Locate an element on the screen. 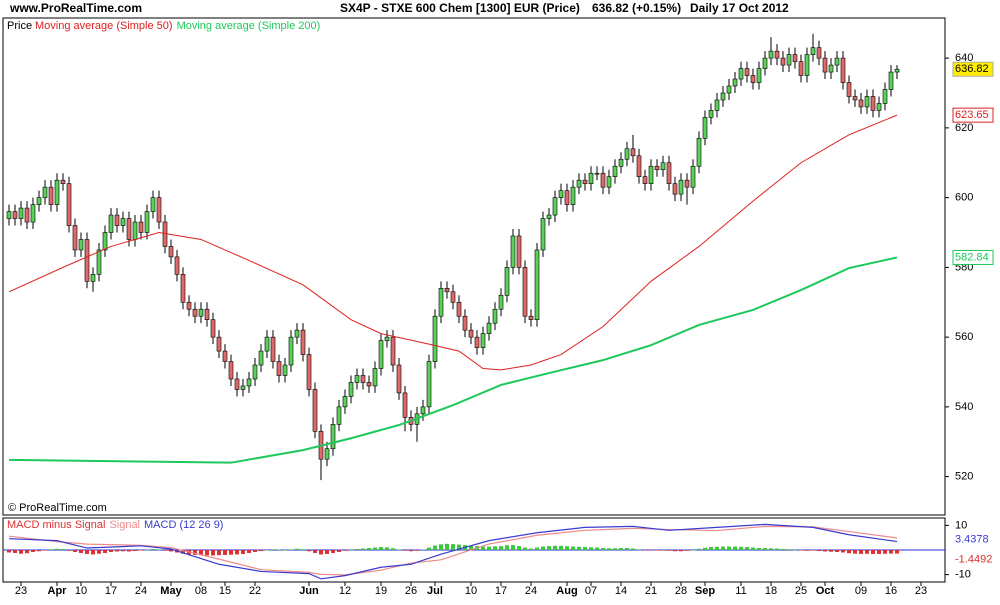 Image resolution: width=1000 pixels, height=605 pixels. legend-entry: Moving average (Simple 50) is located at coordinates (104, 26).